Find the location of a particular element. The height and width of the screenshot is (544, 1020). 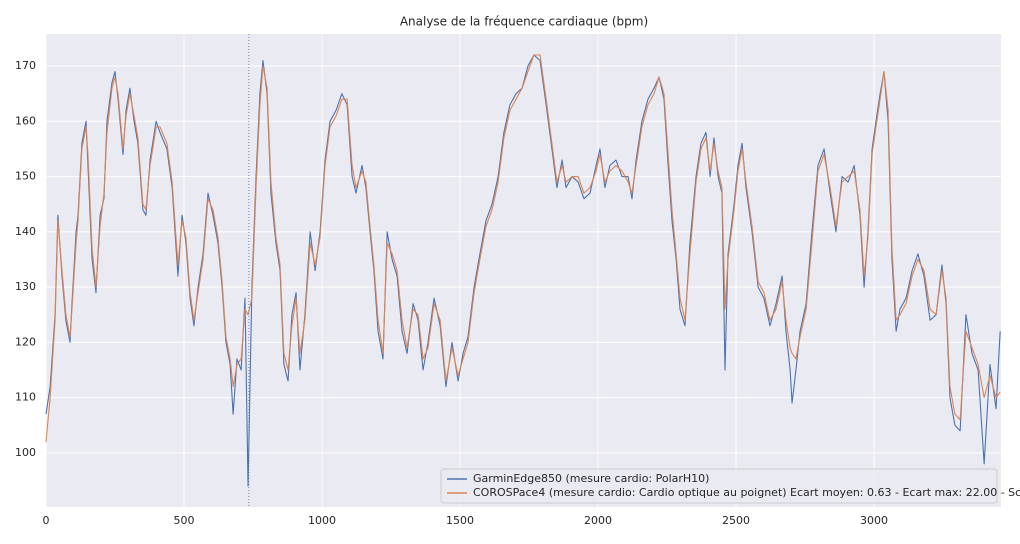

x-tick-label: 2500 is located at coordinates (736, 520).